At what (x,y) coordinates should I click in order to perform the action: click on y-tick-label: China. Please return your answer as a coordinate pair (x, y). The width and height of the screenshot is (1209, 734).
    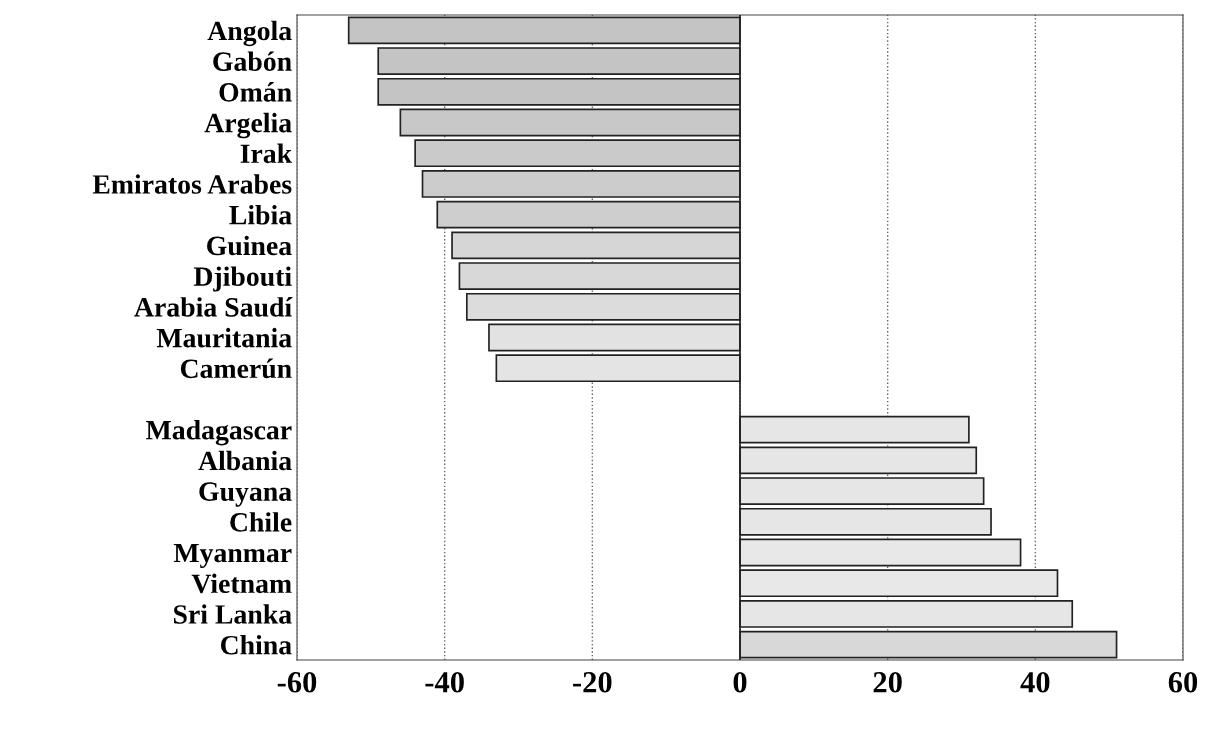
    Looking at the image, I should click on (256, 645).